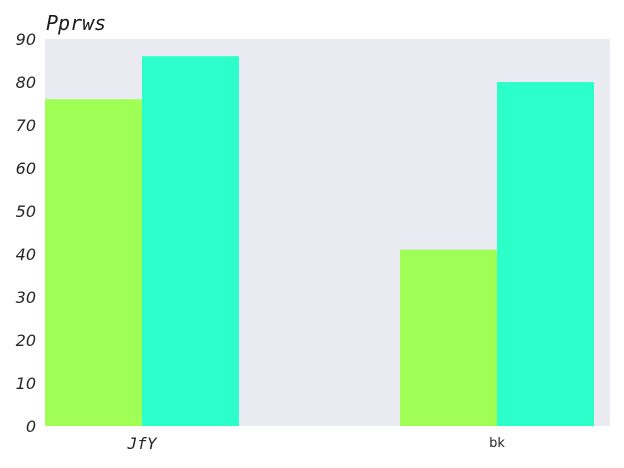  What do you see at coordinates (26, 383) in the screenshot?
I see `y-tick-label: 10` at bounding box center [26, 383].